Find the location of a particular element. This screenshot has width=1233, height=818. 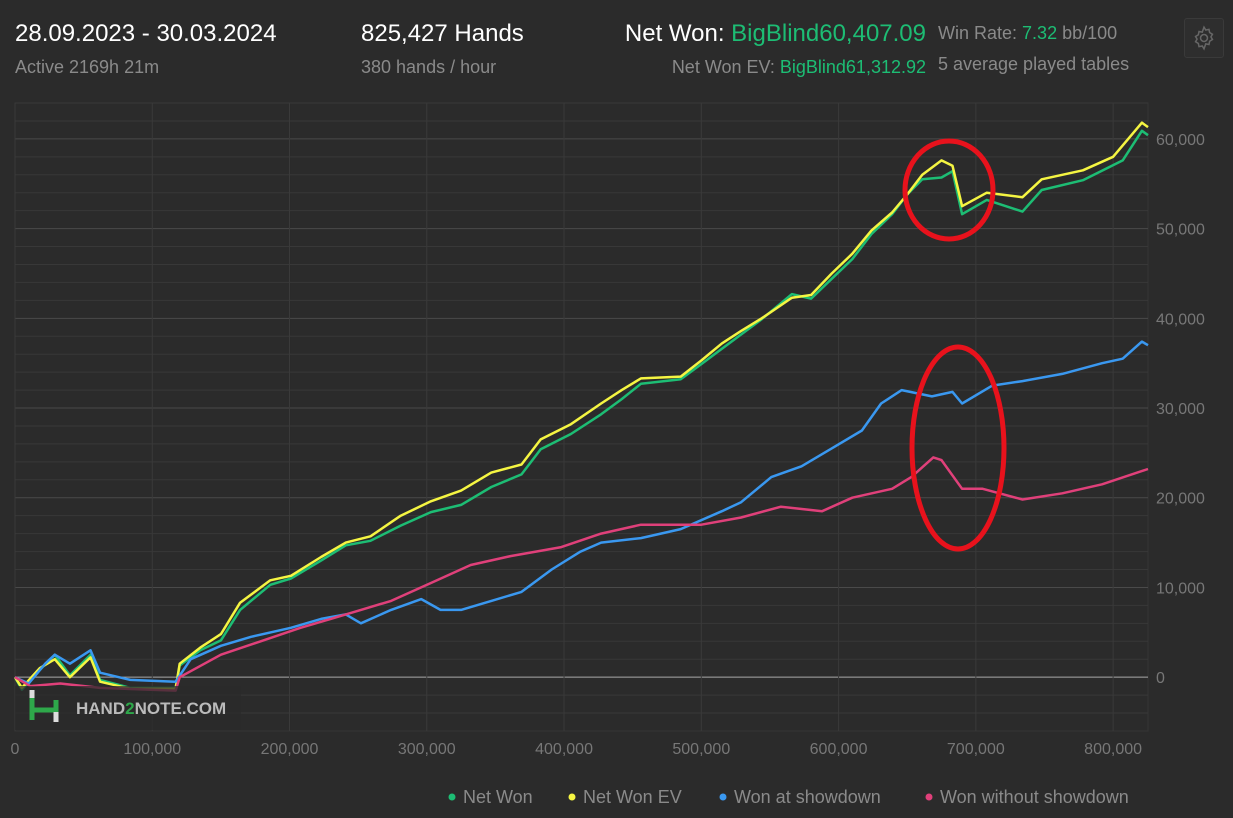

legend-item: Net Won is located at coordinates (490, 797).